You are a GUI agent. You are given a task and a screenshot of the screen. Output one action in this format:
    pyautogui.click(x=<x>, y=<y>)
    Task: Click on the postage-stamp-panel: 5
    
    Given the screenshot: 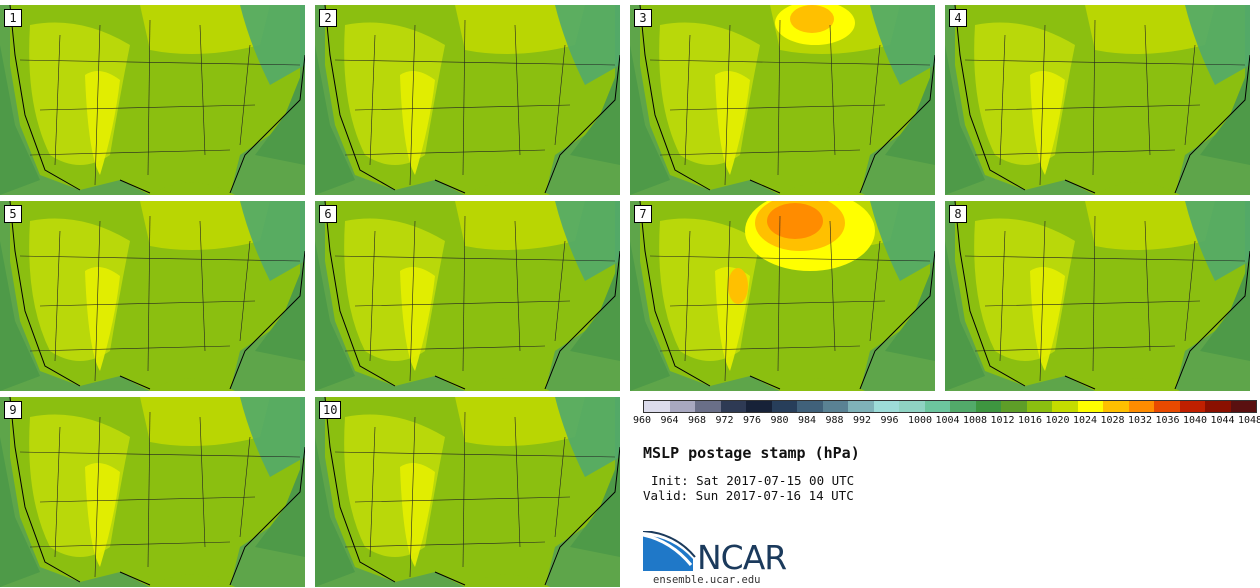 What is the action you would take?
    pyautogui.click(x=152, y=296)
    